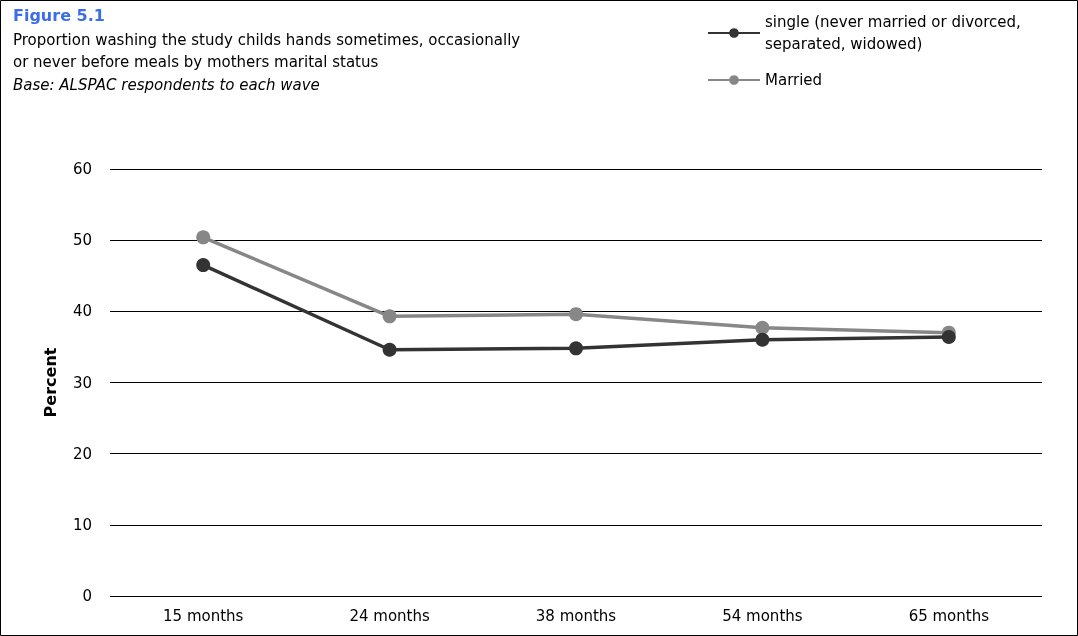  What do you see at coordinates (82, 382) in the screenshot?
I see `y-tick-label: 30` at bounding box center [82, 382].